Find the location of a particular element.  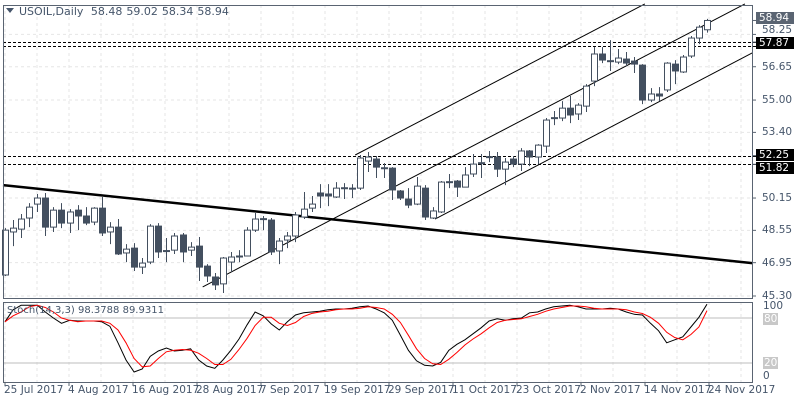

stoch-tick: 100 is located at coordinates (773, 306).